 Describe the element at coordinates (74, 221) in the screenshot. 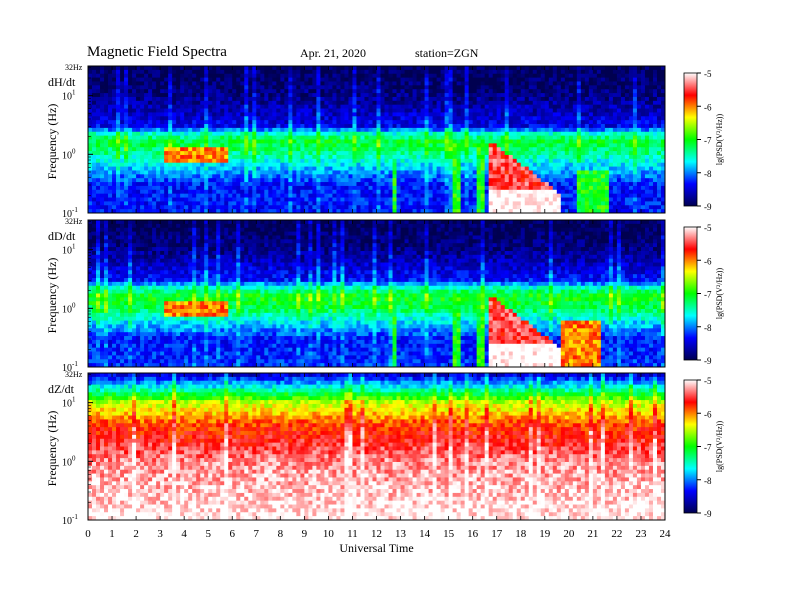

I see `y-top-label-2: 32Hz` at that location.